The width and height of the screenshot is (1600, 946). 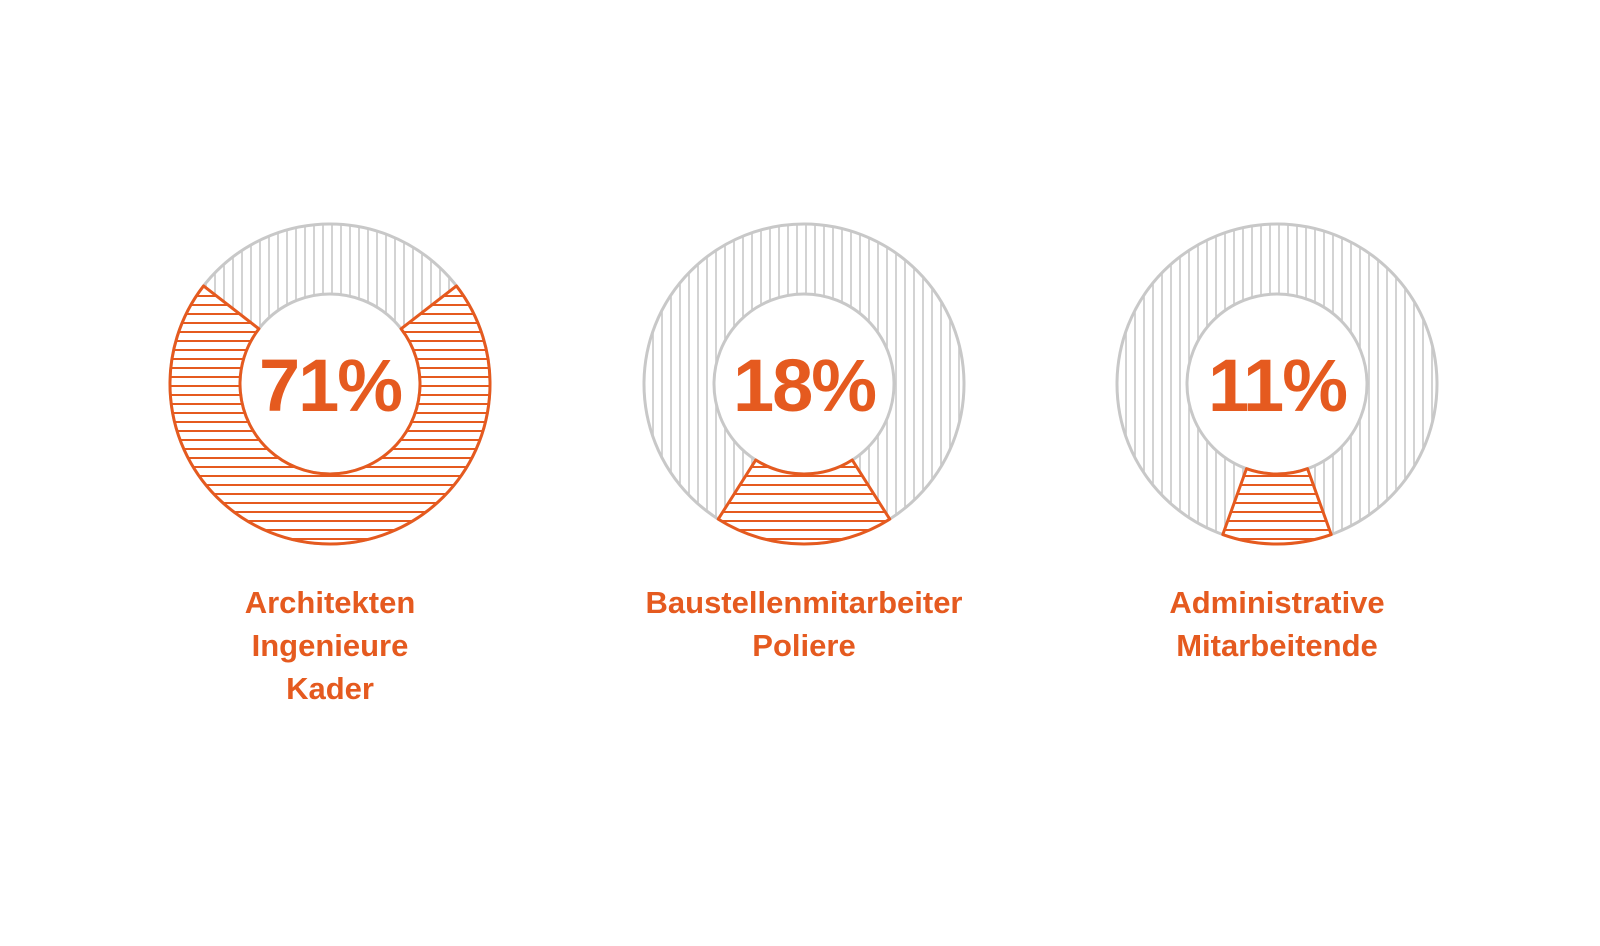 I want to click on category-line: Administrative, so click(x=1277, y=602).